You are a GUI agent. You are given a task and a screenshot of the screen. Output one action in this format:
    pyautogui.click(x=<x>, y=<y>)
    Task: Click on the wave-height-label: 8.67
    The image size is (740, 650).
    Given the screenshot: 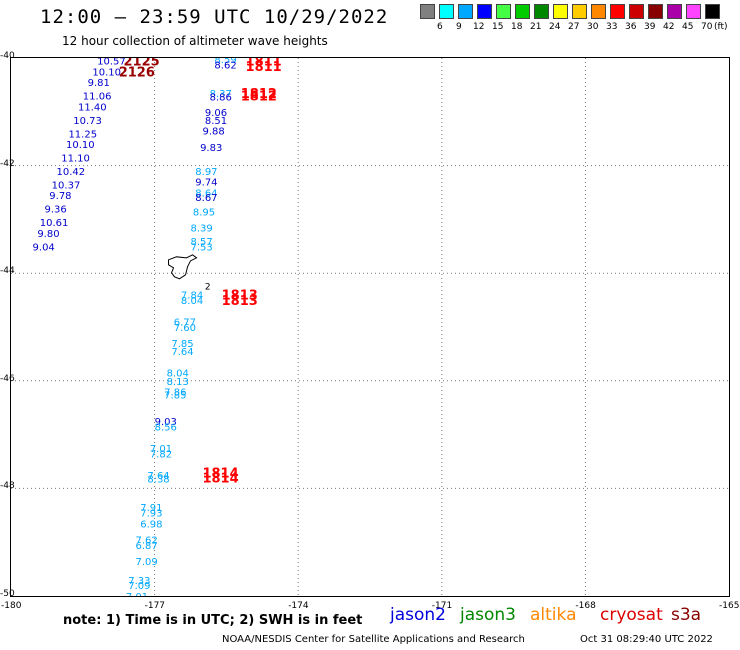 What is the action you would take?
    pyautogui.click(x=206, y=198)
    